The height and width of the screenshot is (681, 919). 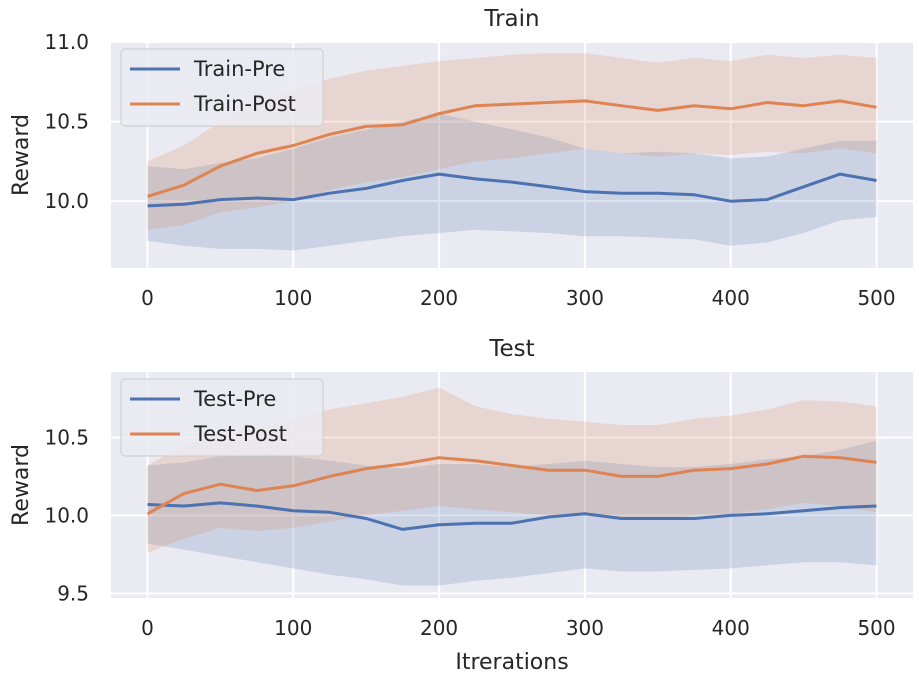 What do you see at coordinates (511, 19) in the screenshot?
I see `chart-title: Train` at bounding box center [511, 19].